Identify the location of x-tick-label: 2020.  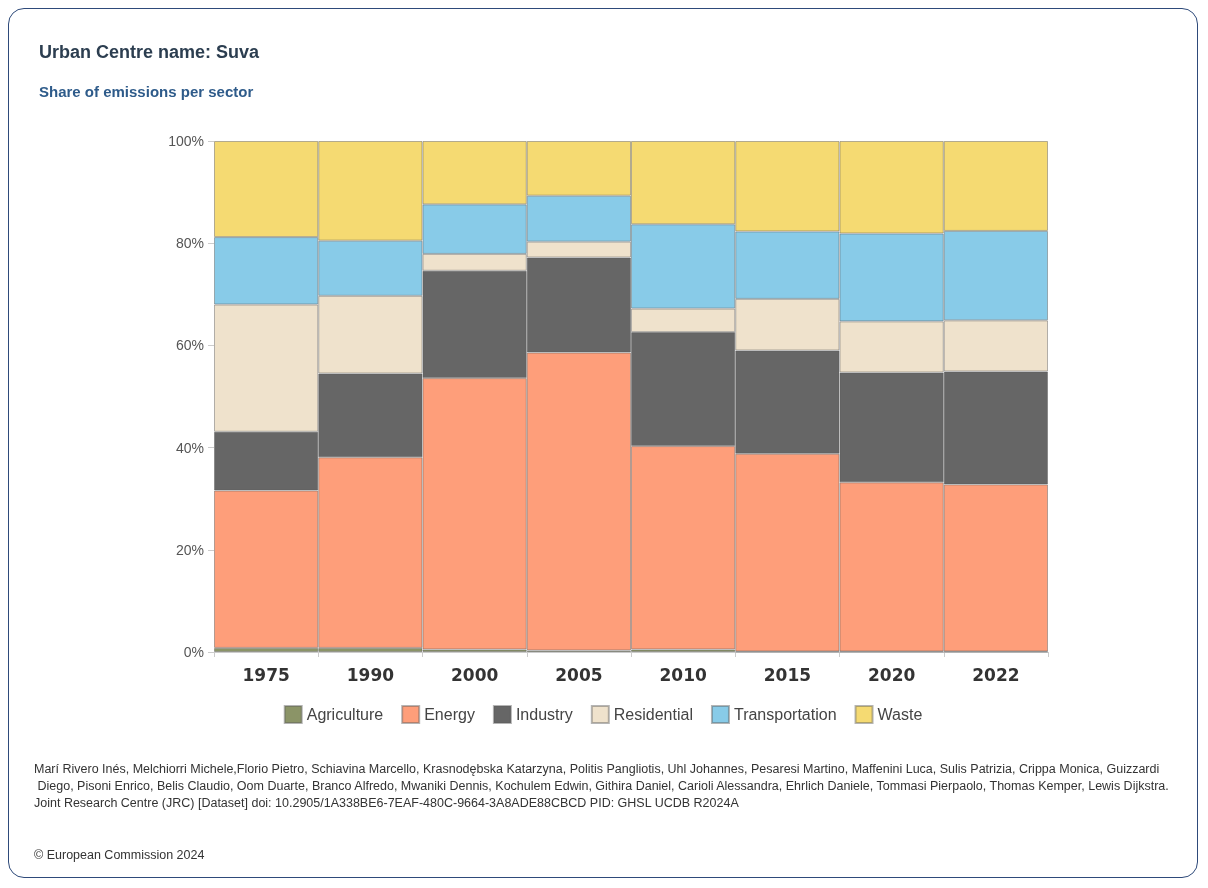
(891, 674).